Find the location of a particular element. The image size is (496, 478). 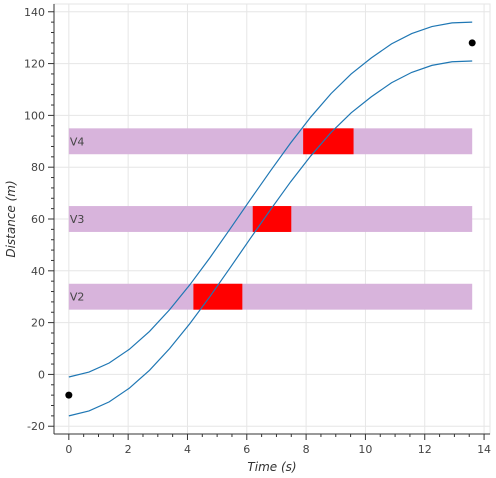

band-label: V3 is located at coordinates (77, 219).